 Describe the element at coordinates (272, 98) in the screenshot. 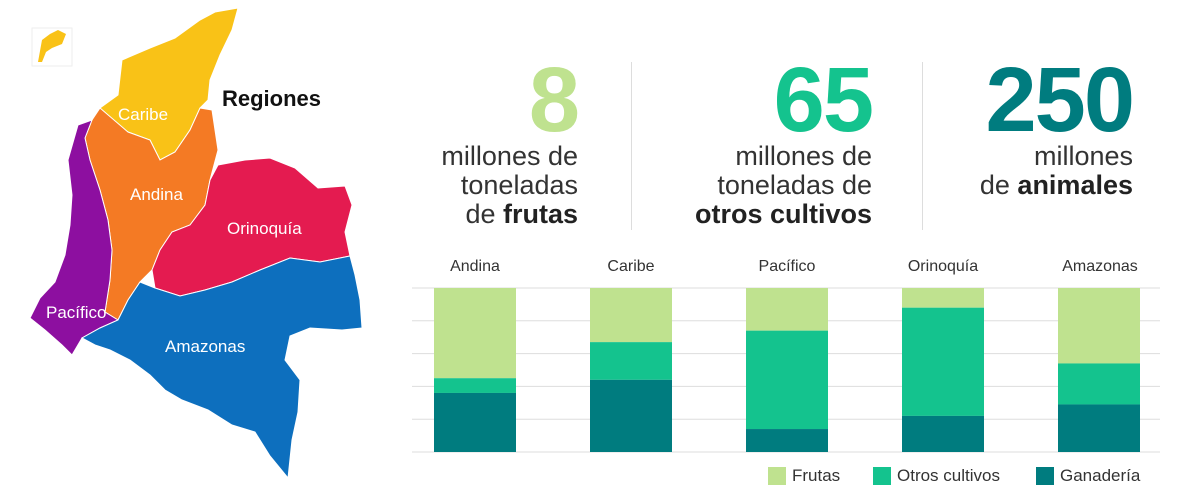

I see `regions-title: Regiones` at that location.